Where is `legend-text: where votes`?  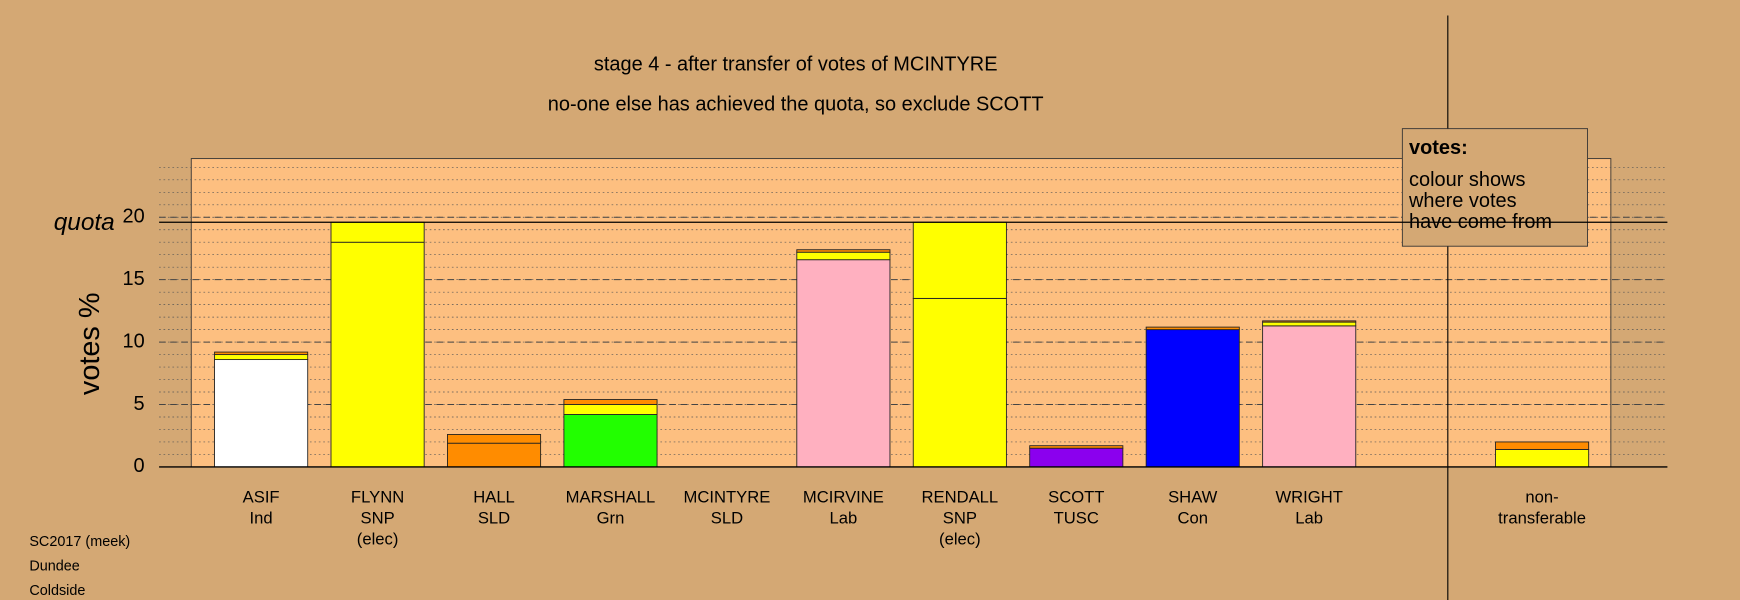
legend-text: where votes is located at coordinates (1462, 201).